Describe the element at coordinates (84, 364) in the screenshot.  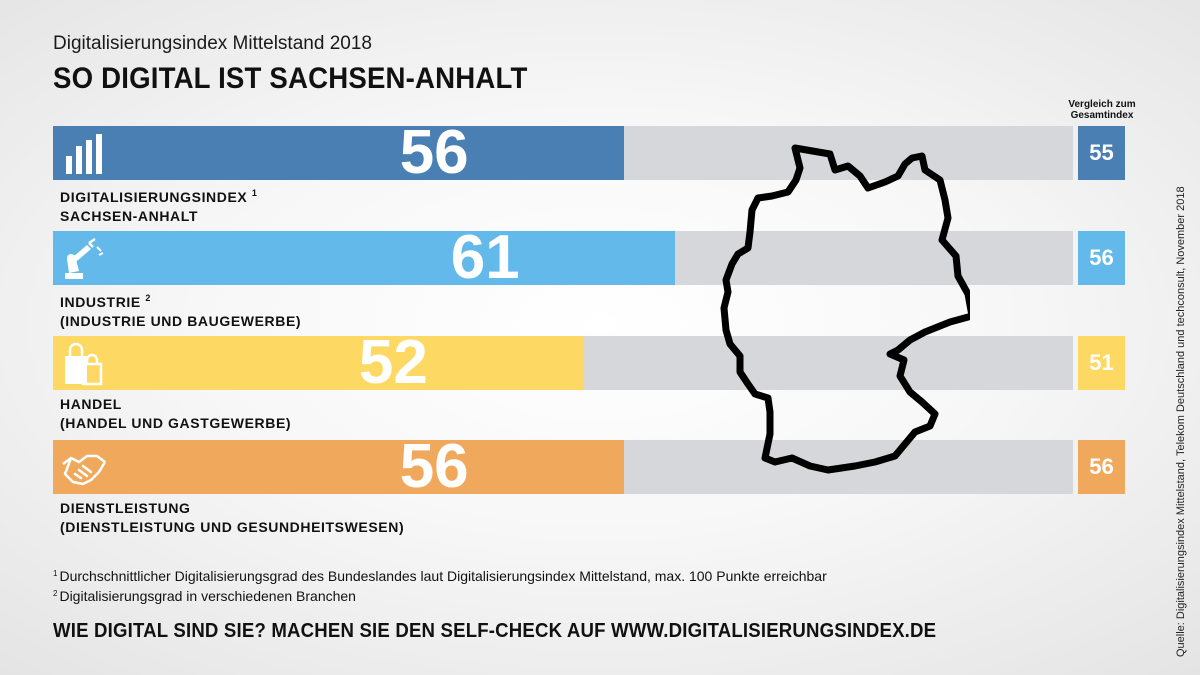
I see `shopping-bags-icon` at that location.